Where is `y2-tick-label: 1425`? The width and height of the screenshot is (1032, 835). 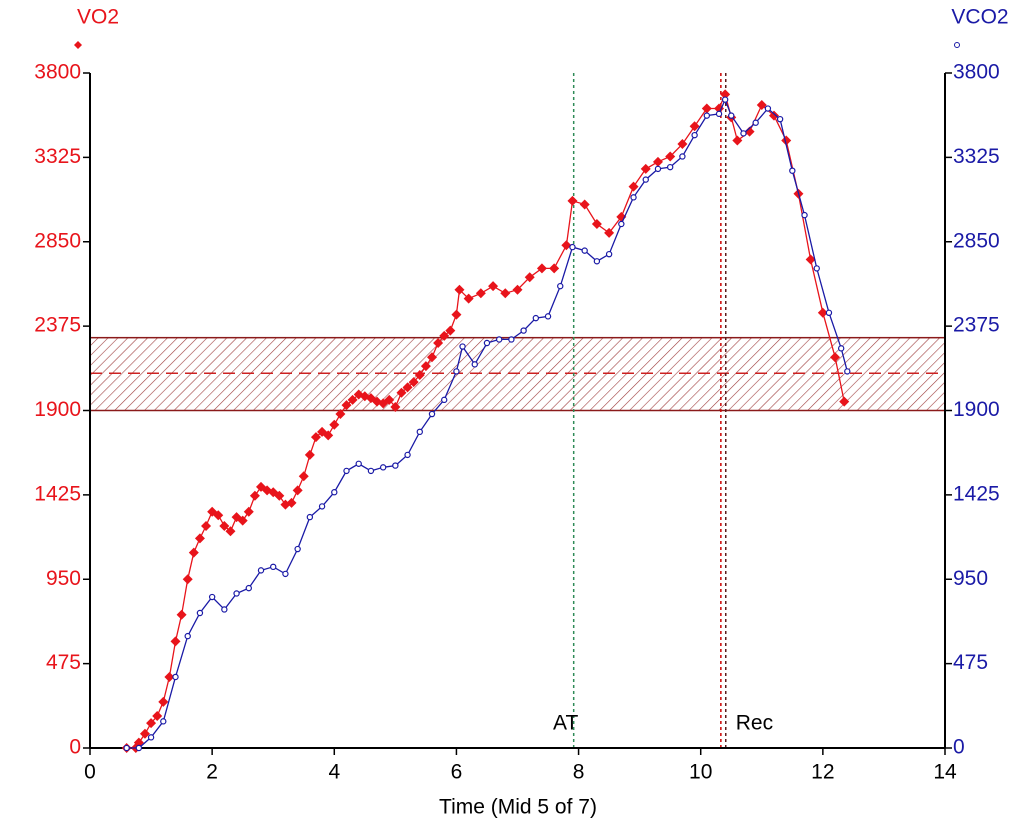
y2-tick-label: 1425 is located at coordinates (976, 493).